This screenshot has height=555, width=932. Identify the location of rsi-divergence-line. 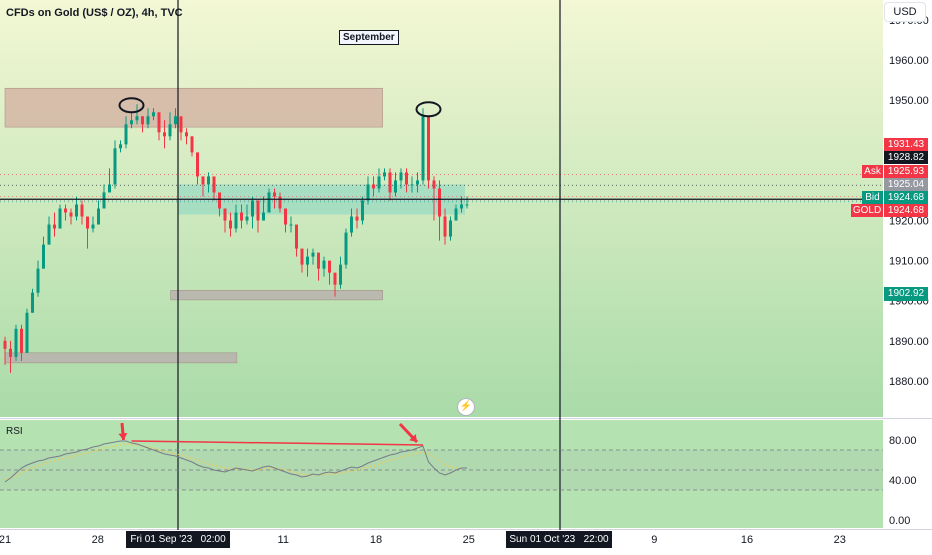
(277, 443).